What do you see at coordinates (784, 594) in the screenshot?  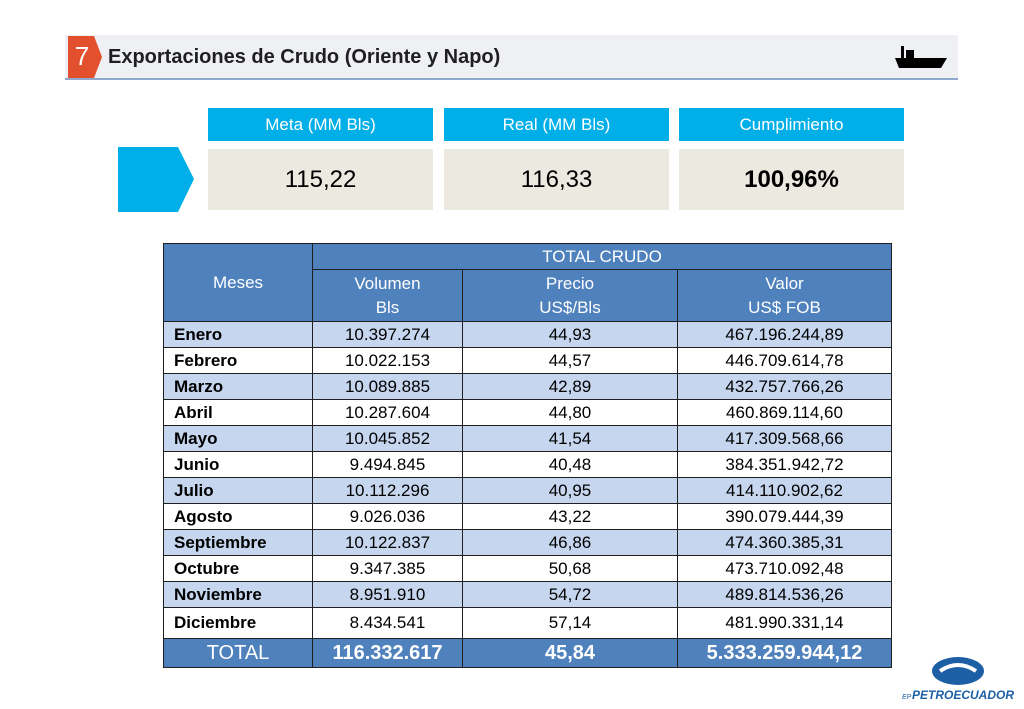 I see `data-cell: 489.814.536,26` at bounding box center [784, 594].